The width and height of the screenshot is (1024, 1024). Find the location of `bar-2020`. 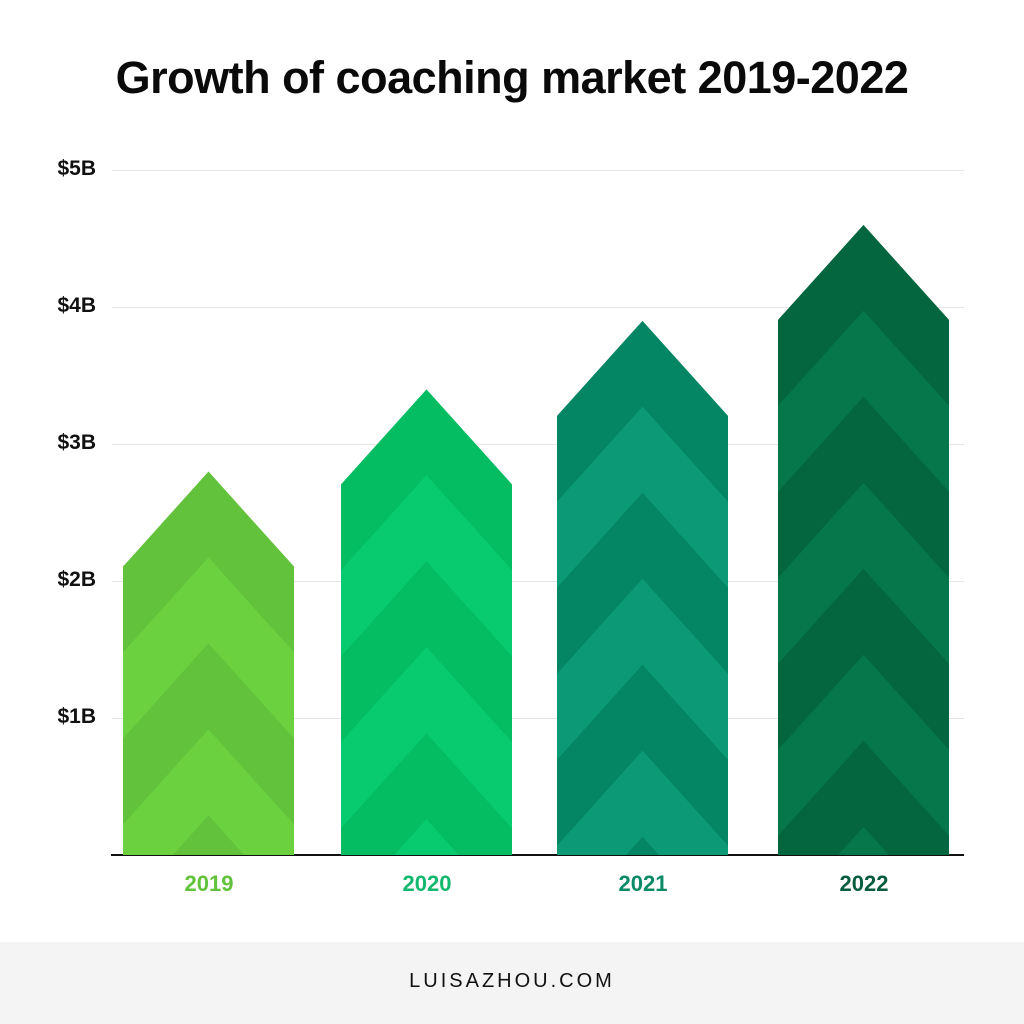

bar-2020 is located at coordinates (426, 622).